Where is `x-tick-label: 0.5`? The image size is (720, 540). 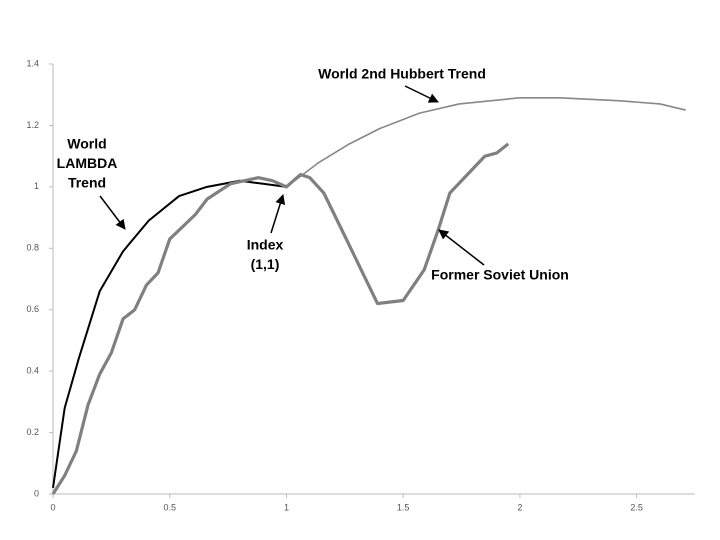 x-tick-label: 0.5 is located at coordinates (169, 507).